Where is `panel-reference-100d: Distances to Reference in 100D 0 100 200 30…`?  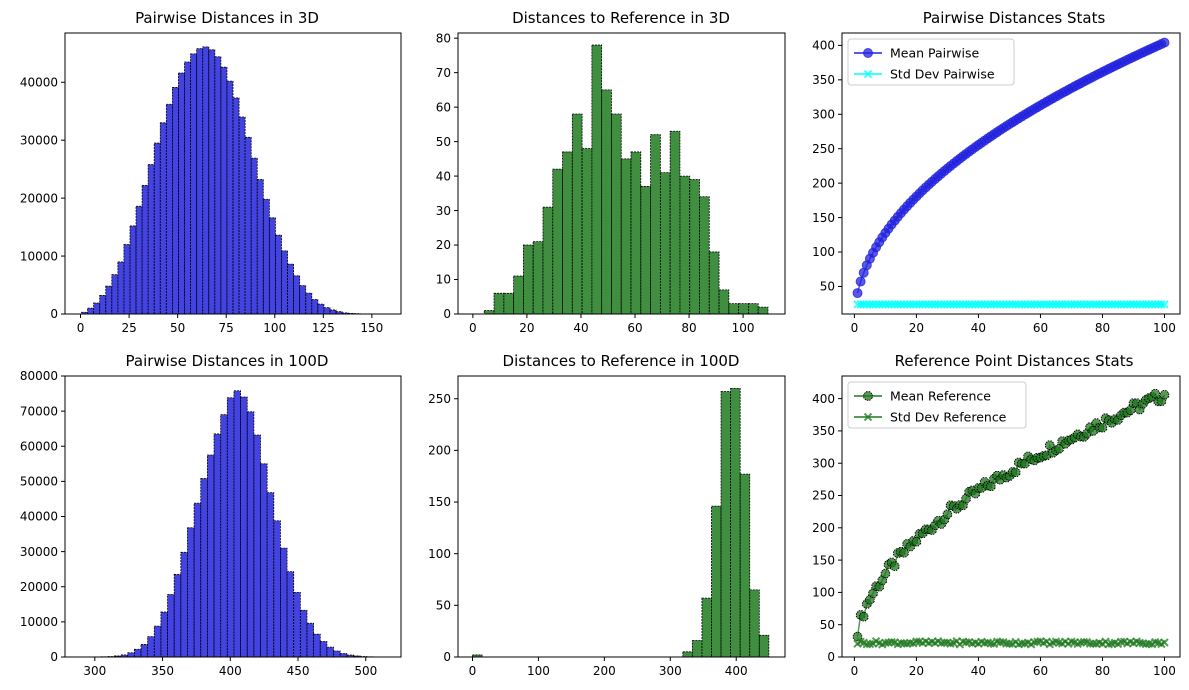 panel-reference-100d: Distances to Reference in 100D 0 100 200 30… is located at coordinates (607, 515).